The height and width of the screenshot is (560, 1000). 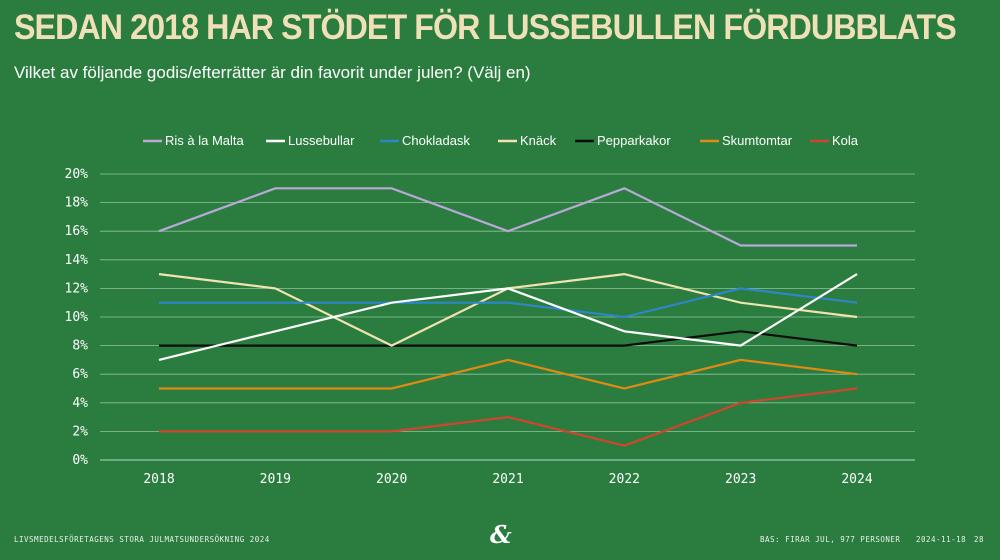 I want to click on footer-base: BAS: FIRAR JUL, 977 PERSONER, so click(x=830, y=539).